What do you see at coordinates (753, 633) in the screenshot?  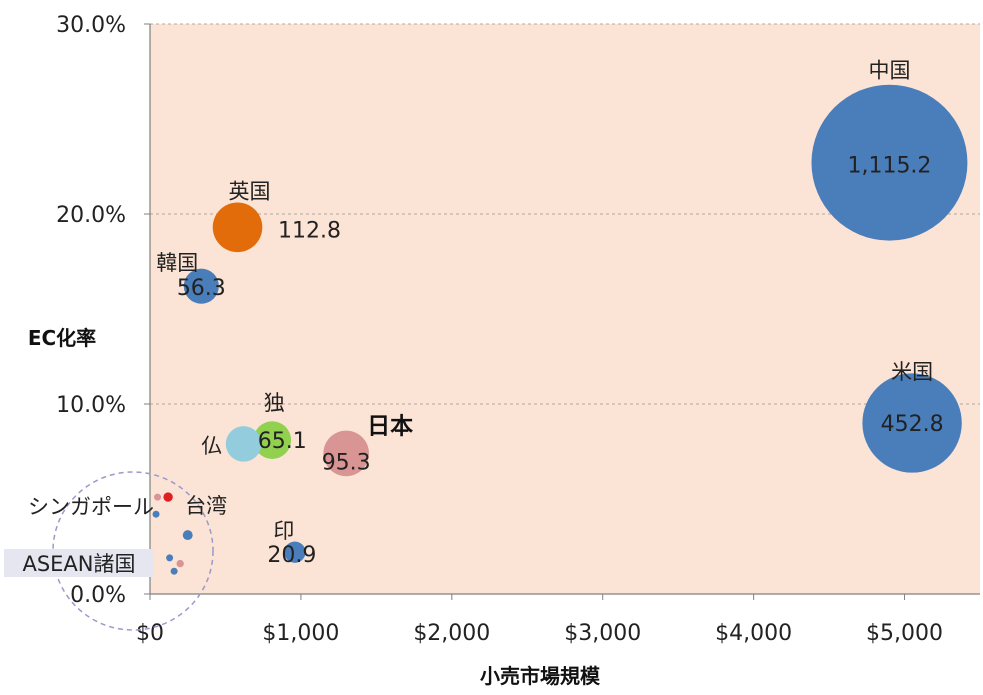 I see `x-tick-label: $4,000` at bounding box center [753, 633].